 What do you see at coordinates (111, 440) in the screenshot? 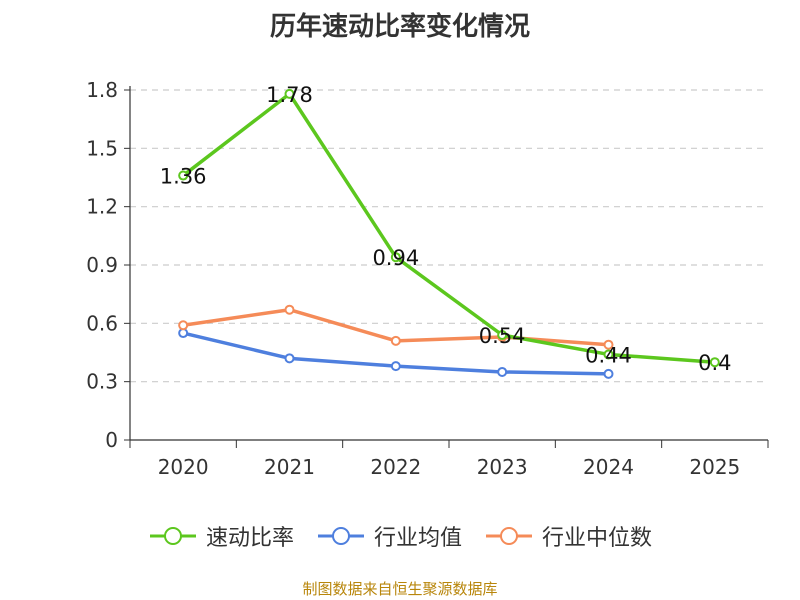
I see `y-tick-label: 0` at bounding box center [111, 440].